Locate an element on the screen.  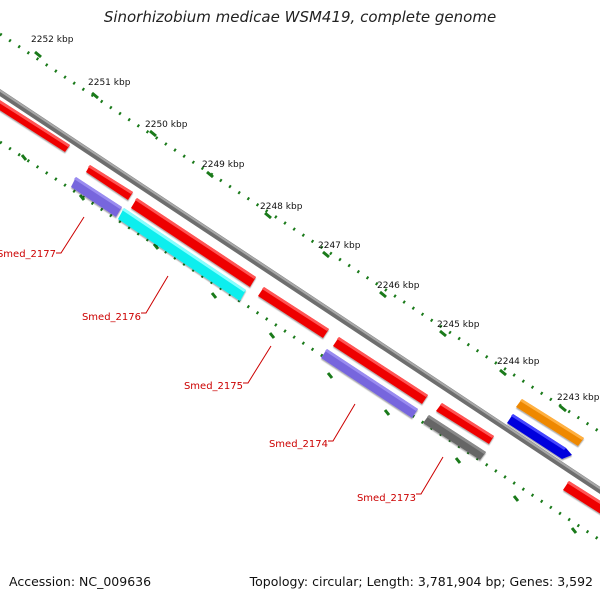
kbp-label: 2250 kbp is located at coordinates (166, 125).